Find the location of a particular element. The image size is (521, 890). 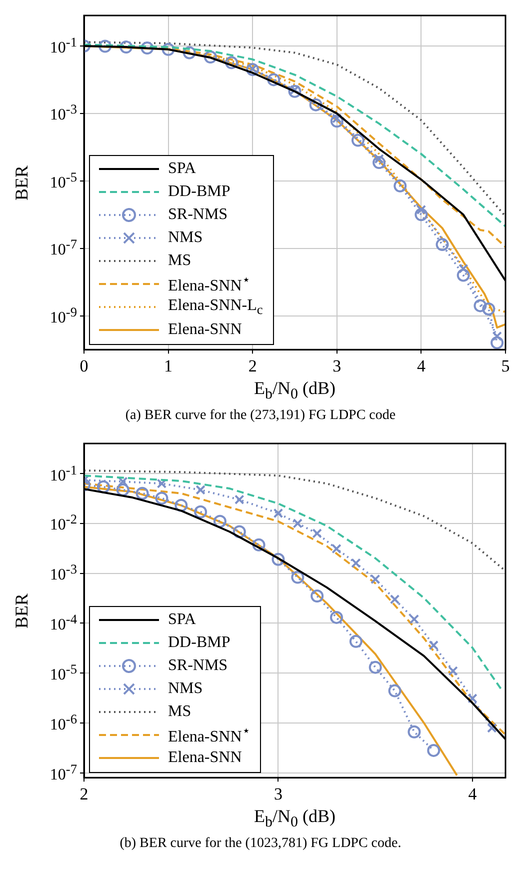

text: (a) BER curve for the (273,191) FG LDPC code is located at coordinates (260, 416).